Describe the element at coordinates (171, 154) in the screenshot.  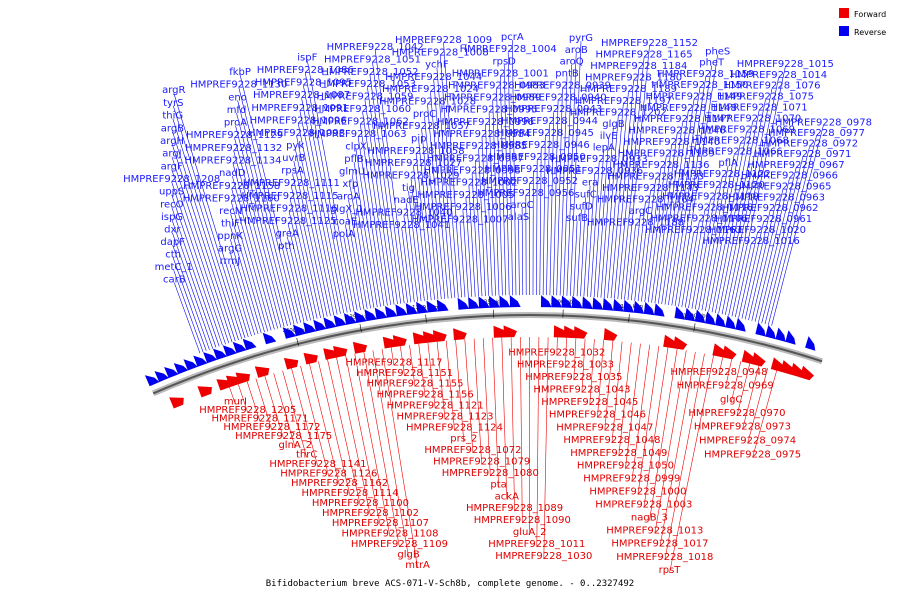
I see `reverse-gene-label: argJ` at that location.